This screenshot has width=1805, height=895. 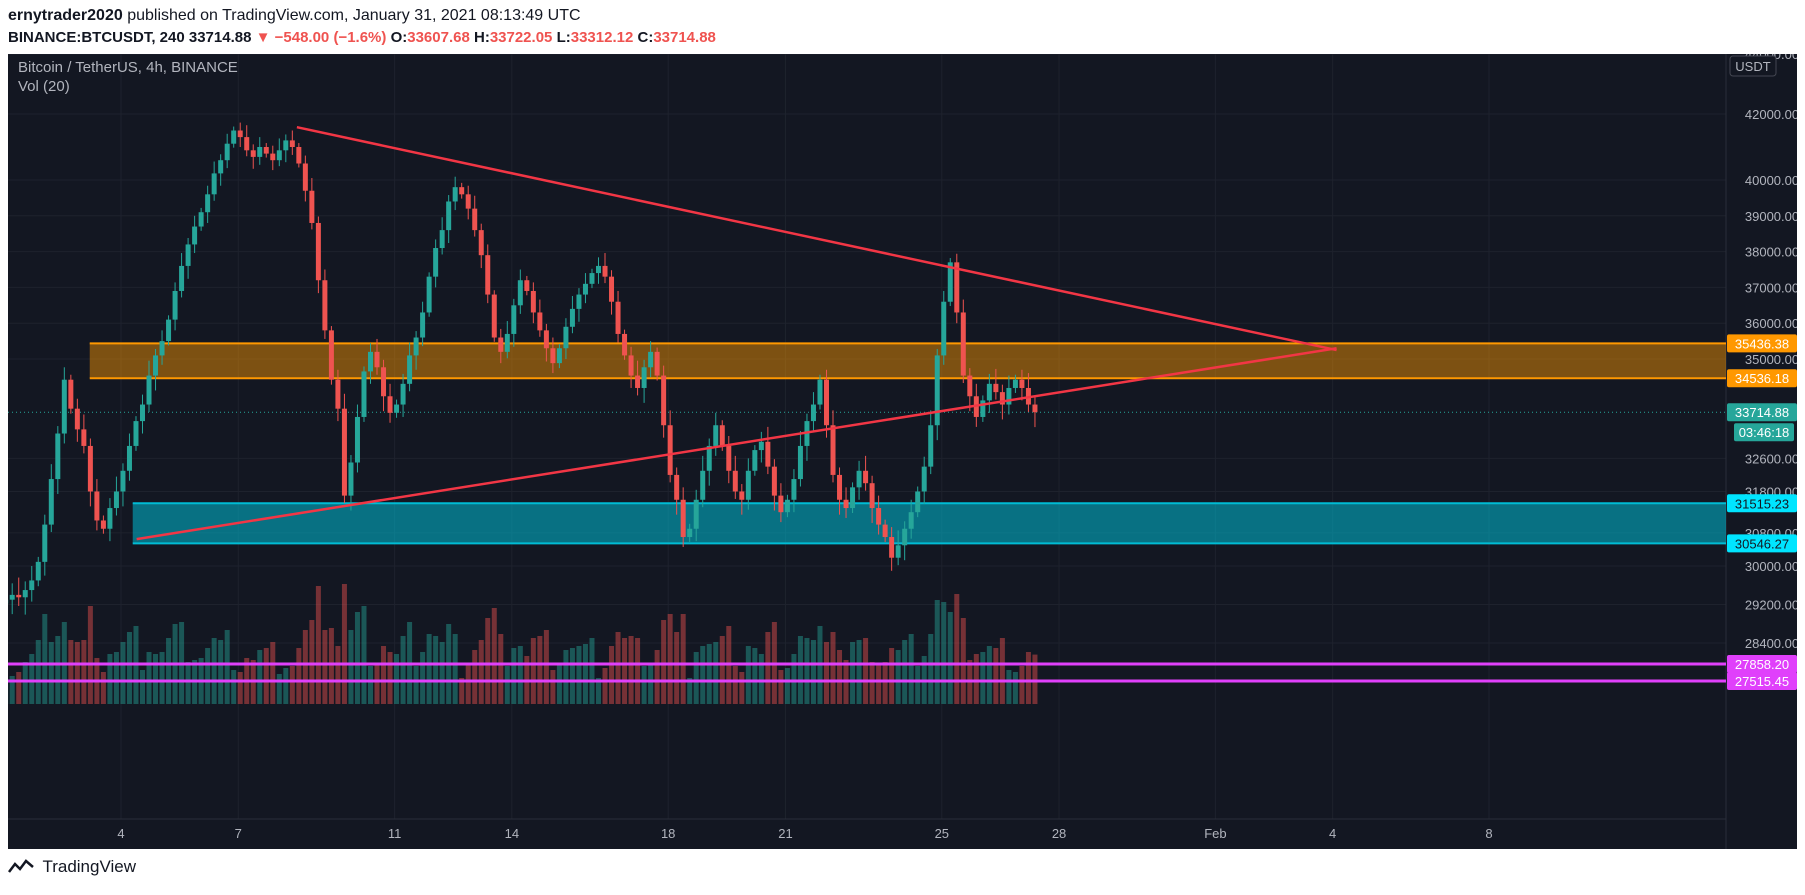 What do you see at coordinates (44, 86) in the screenshot?
I see `volume-indicator-label: Vol (20)` at bounding box center [44, 86].